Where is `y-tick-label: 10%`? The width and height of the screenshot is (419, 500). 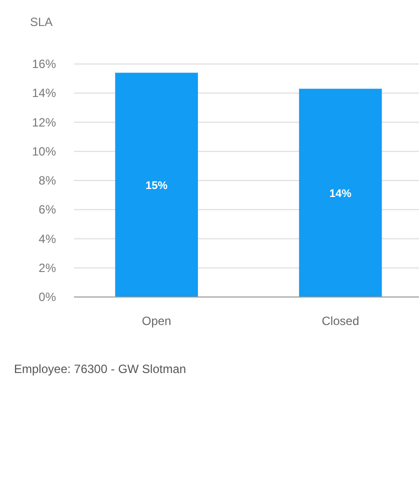
y-tick-label: 10% is located at coordinates (44, 151).